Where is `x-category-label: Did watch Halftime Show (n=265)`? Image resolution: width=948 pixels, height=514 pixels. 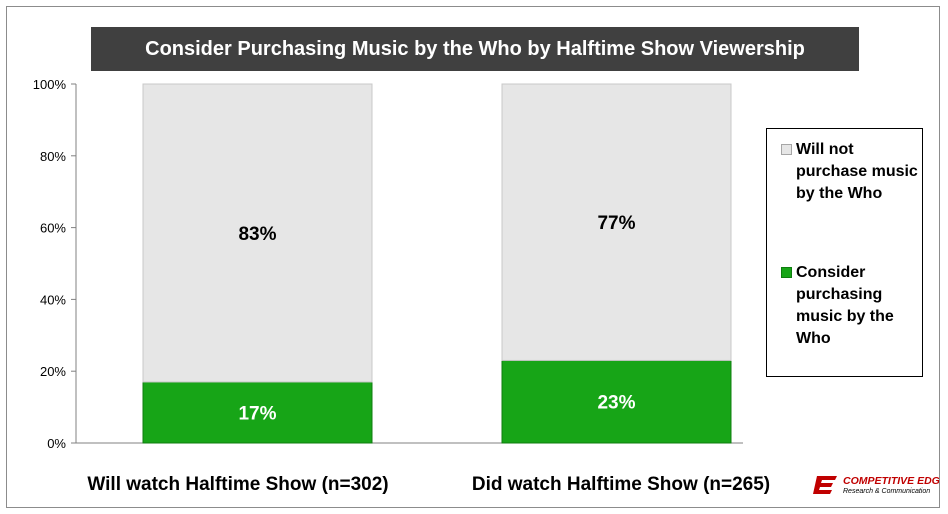
x-category-label: Did watch Halftime Show (n=265) is located at coordinates (621, 484).